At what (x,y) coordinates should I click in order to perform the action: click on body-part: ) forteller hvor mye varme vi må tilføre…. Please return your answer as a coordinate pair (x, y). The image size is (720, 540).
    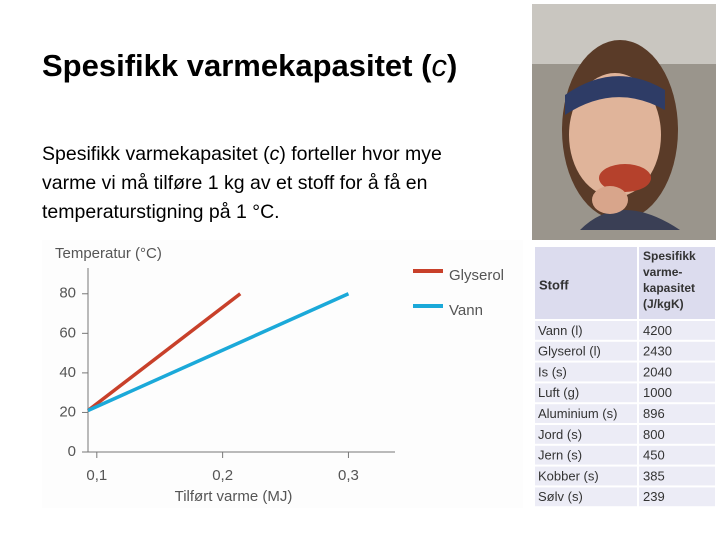
    Looking at the image, I should click on (242, 183).